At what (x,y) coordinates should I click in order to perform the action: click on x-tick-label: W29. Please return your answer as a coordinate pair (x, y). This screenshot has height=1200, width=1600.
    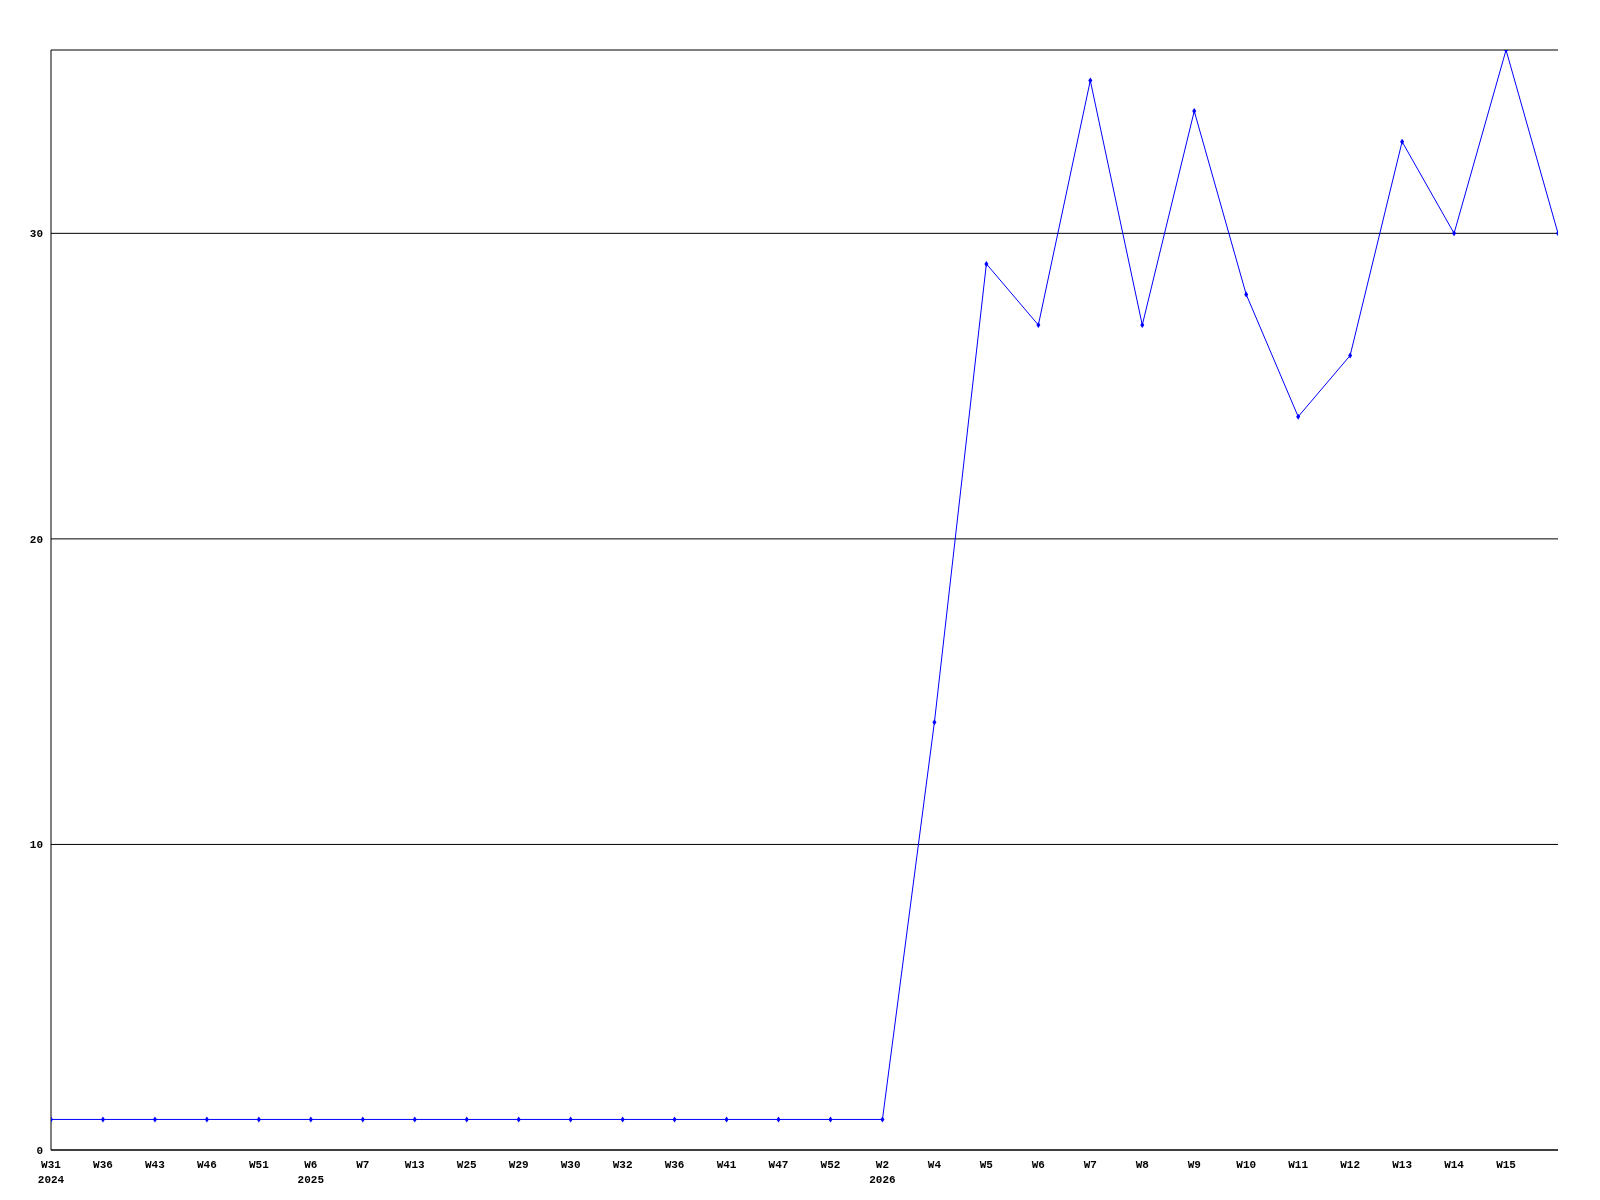
    Looking at the image, I should click on (518, 1165).